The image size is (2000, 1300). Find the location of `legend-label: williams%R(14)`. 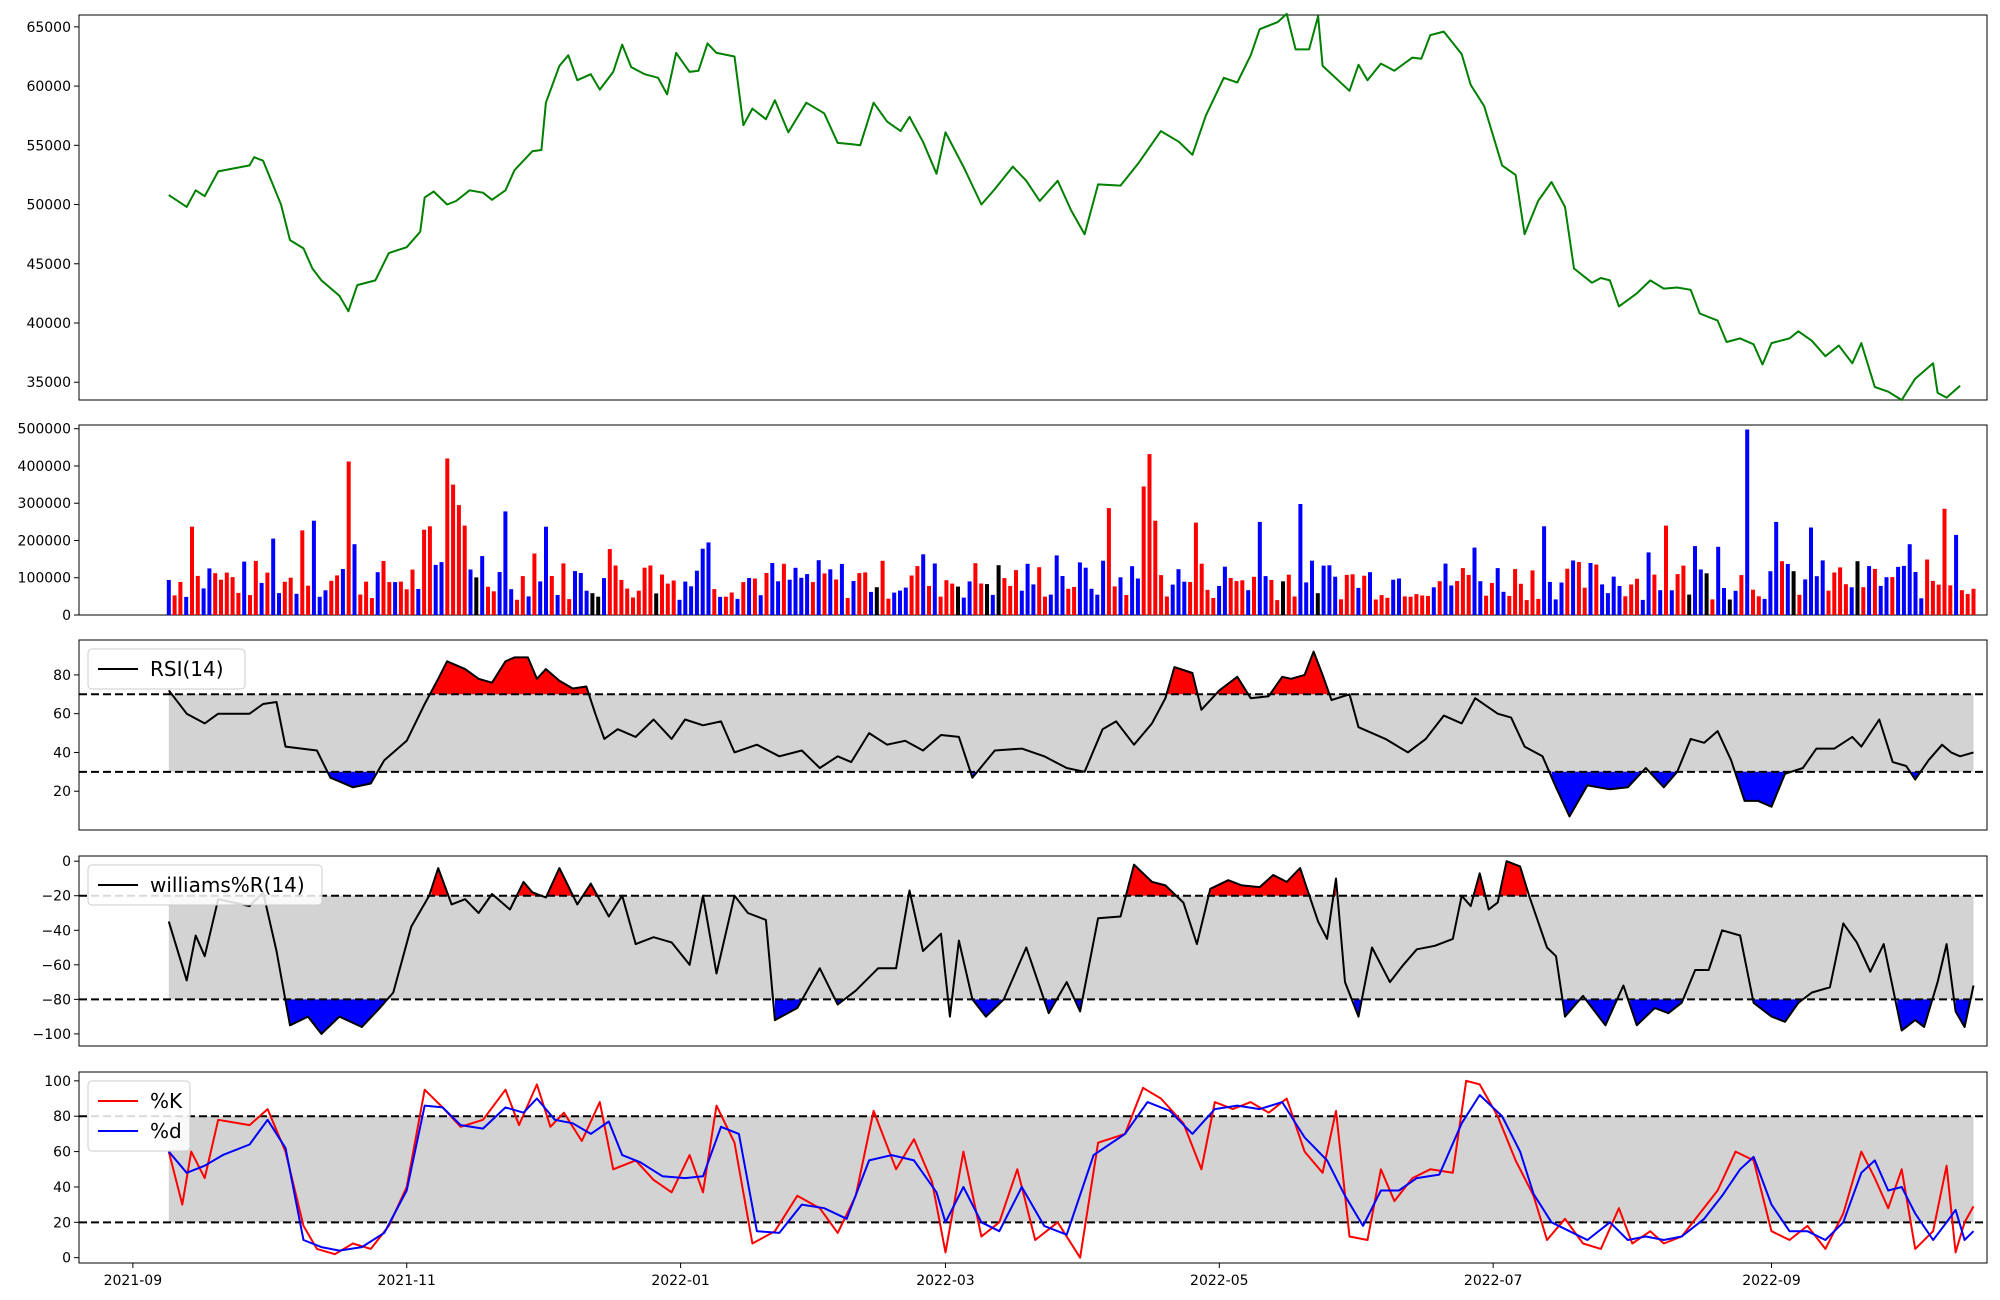

legend-label: williams%R(14) is located at coordinates (227, 885).